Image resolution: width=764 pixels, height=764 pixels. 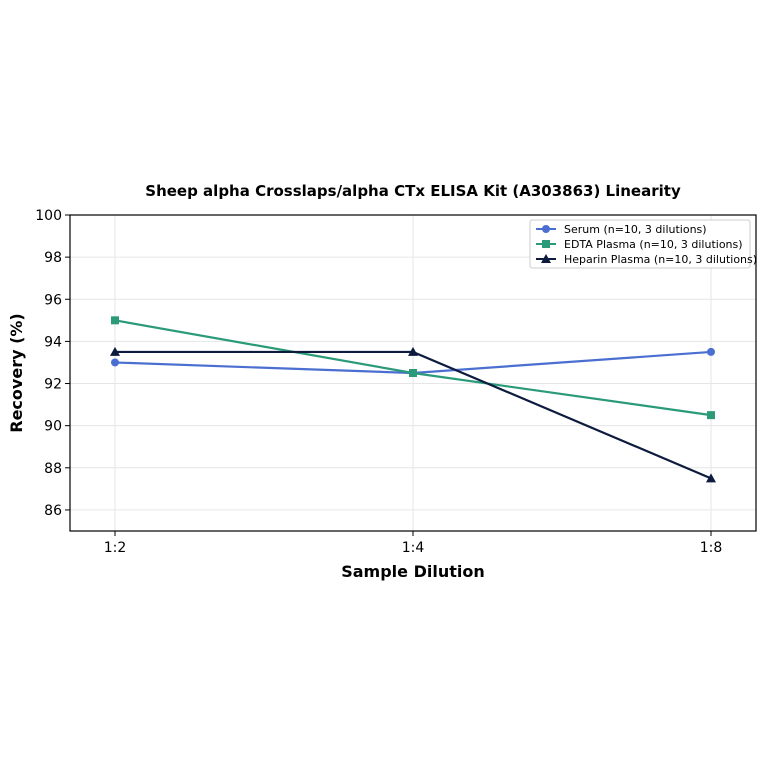 What do you see at coordinates (413, 571) in the screenshot?
I see `x-axis-label: Sample Dilution` at bounding box center [413, 571].